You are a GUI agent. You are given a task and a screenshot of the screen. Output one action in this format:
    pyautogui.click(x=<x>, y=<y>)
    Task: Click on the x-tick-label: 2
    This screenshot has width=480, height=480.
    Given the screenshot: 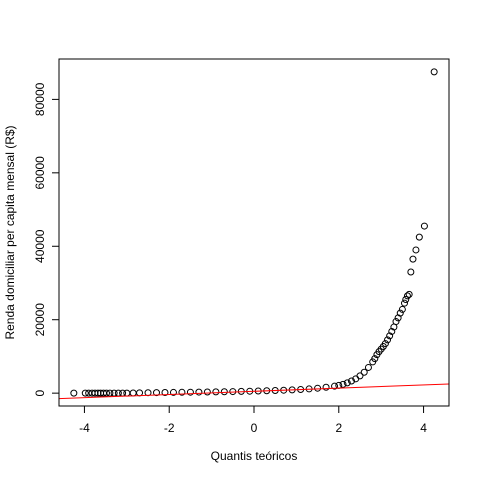 What is the action you would take?
    pyautogui.click(x=338, y=428)
    